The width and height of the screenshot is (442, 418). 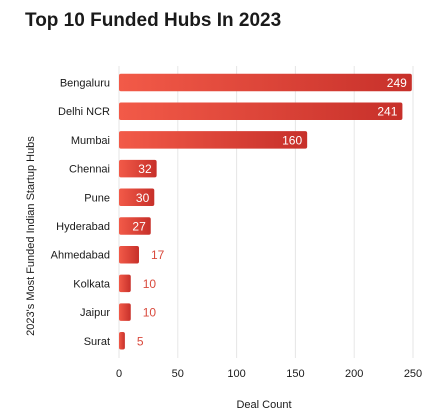 What do you see at coordinates (85, 84) in the screenshot?
I see `category-label: Bengaluru` at bounding box center [85, 84].